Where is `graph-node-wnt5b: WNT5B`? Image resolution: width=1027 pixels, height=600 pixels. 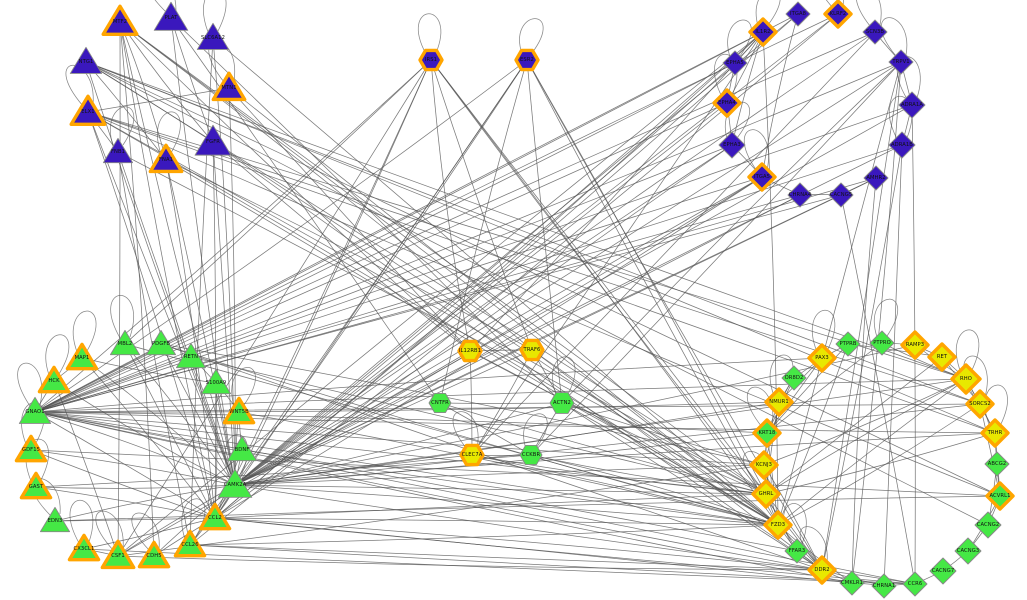 graph-node-wnt5b: WNT5B is located at coordinates (239, 412).